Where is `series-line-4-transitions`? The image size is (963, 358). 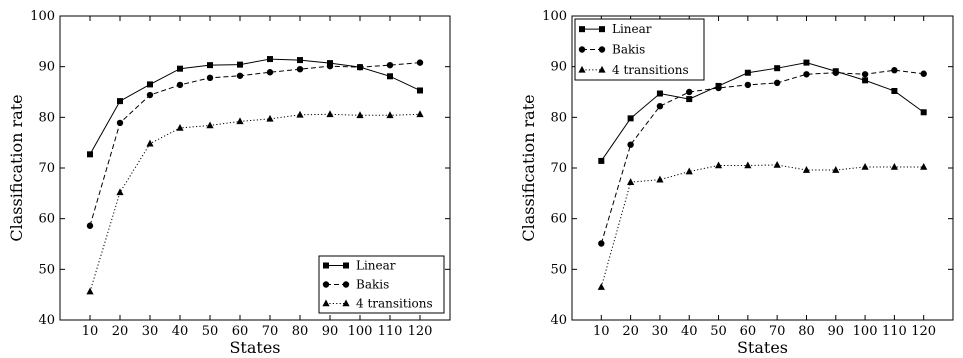 series-line-4-transitions is located at coordinates (762, 226).